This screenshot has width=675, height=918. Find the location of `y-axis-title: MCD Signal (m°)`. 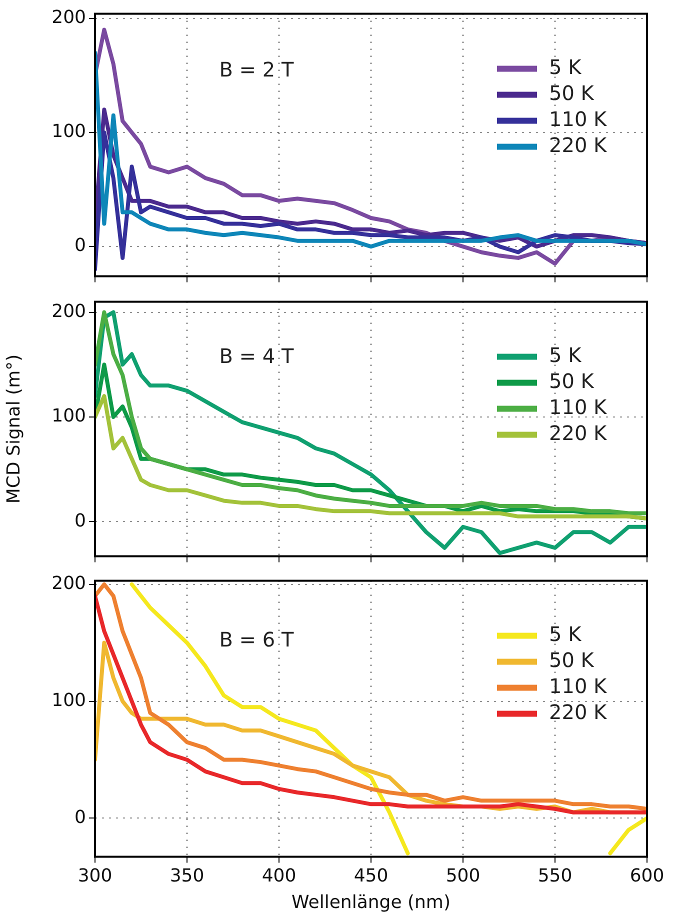

y-axis-title: MCD Signal (m°) is located at coordinates (13, 429).